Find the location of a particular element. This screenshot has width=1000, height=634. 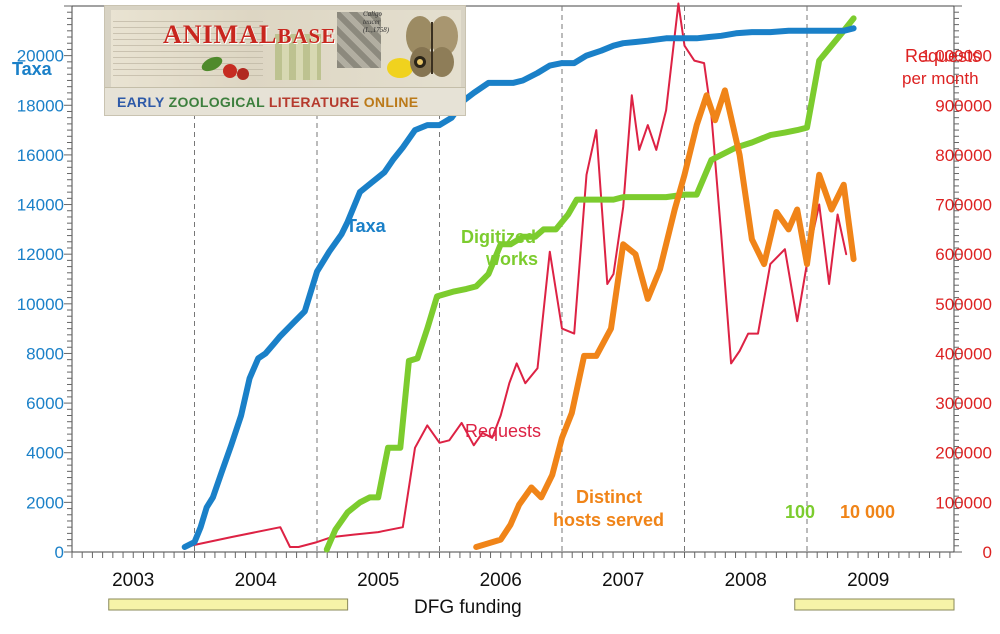

left-tick-label-0: 0 is located at coordinates (59, 552).